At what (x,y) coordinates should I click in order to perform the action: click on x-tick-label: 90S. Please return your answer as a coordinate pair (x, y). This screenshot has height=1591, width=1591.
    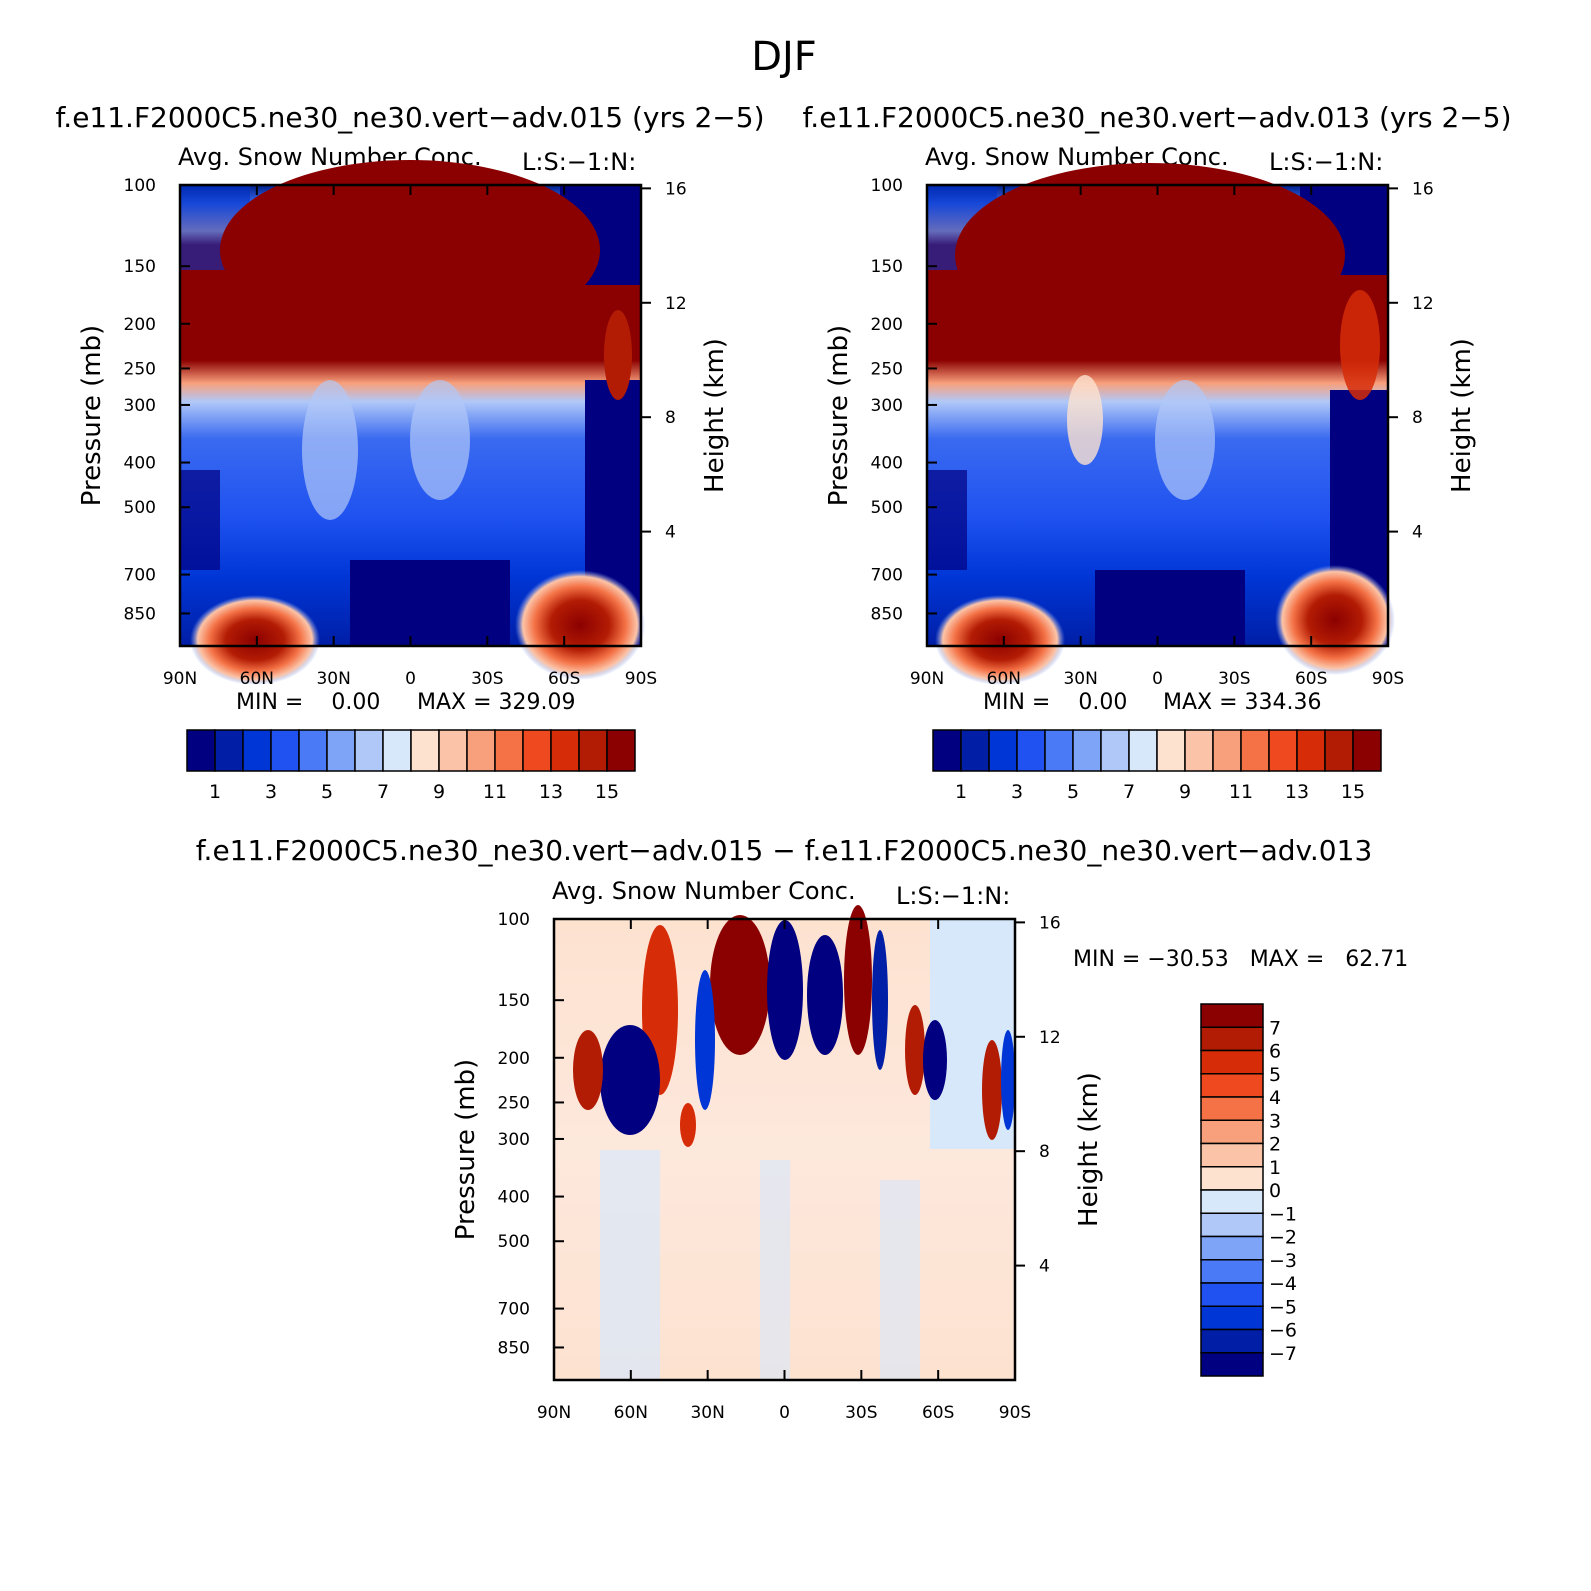
    Looking at the image, I should click on (1388, 679).